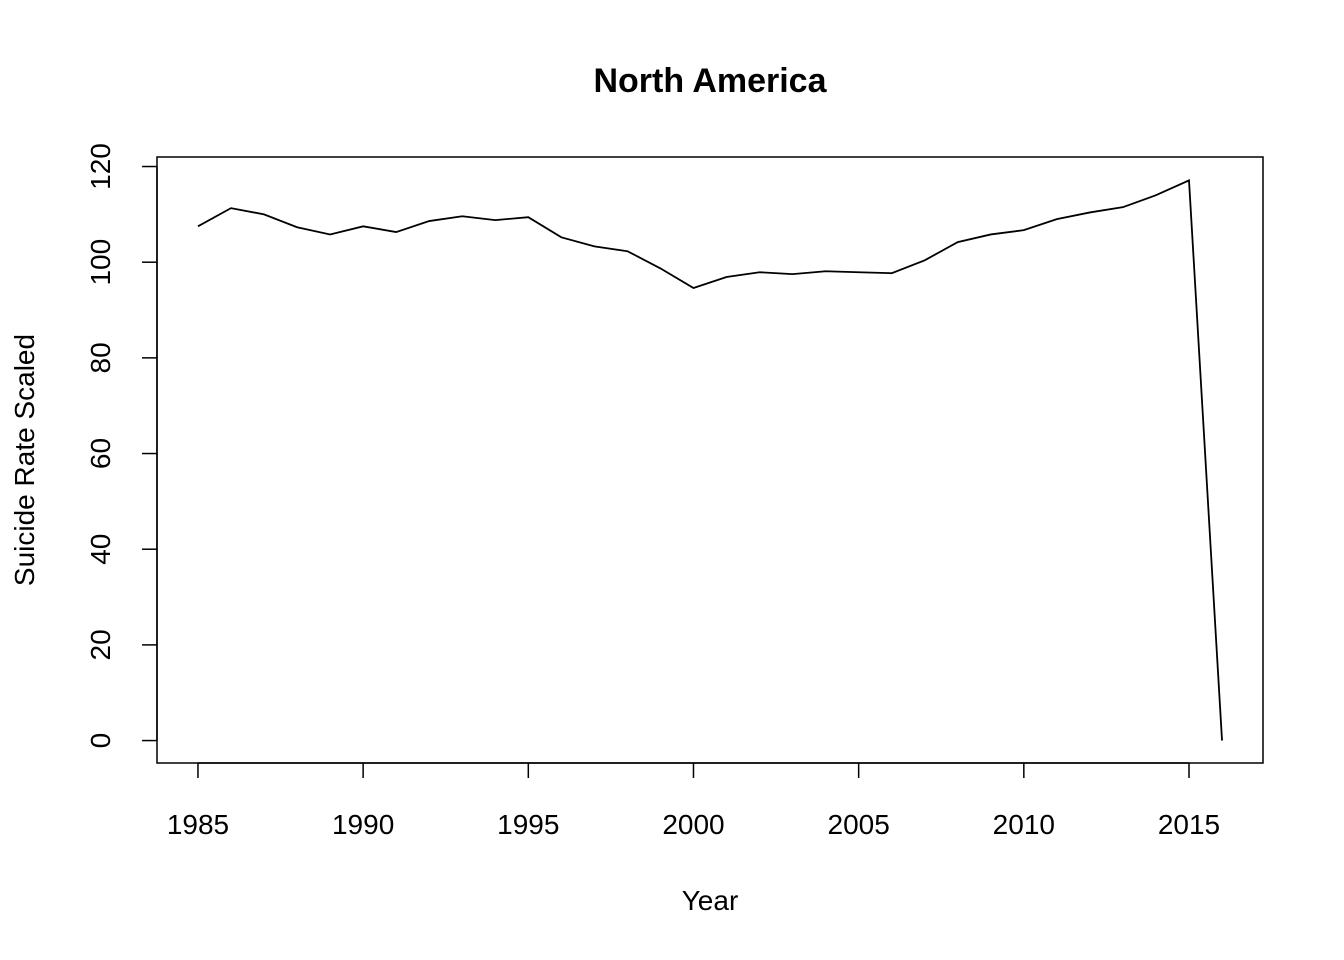 The width and height of the screenshot is (1344, 960). I want to click on x-tick-label: 2015, so click(1189, 824).